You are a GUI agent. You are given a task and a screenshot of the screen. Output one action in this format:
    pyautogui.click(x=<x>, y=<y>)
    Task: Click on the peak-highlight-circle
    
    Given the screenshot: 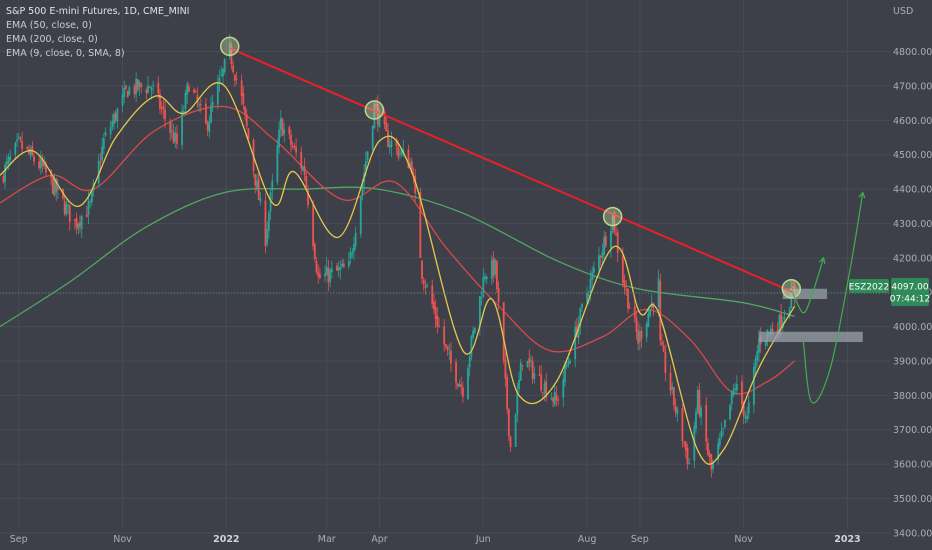 What is the action you would take?
    pyautogui.click(x=229, y=46)
    